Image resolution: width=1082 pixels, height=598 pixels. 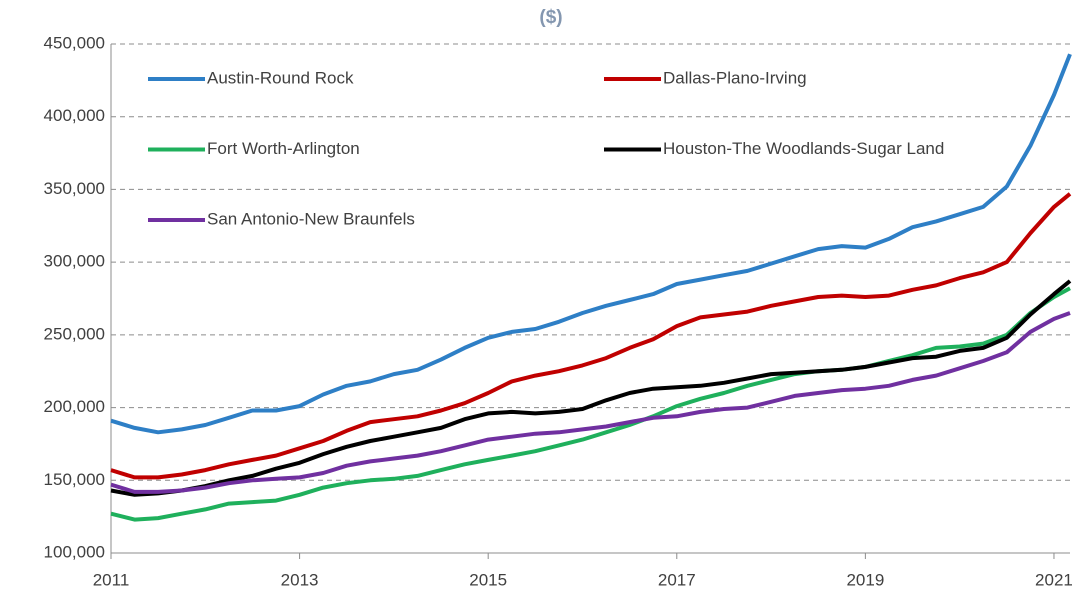 What do you see at coordinates (280, 77) in the screenshot?
I see `legend-label: Austin-Round Rock` at bounding box center [280, 77].